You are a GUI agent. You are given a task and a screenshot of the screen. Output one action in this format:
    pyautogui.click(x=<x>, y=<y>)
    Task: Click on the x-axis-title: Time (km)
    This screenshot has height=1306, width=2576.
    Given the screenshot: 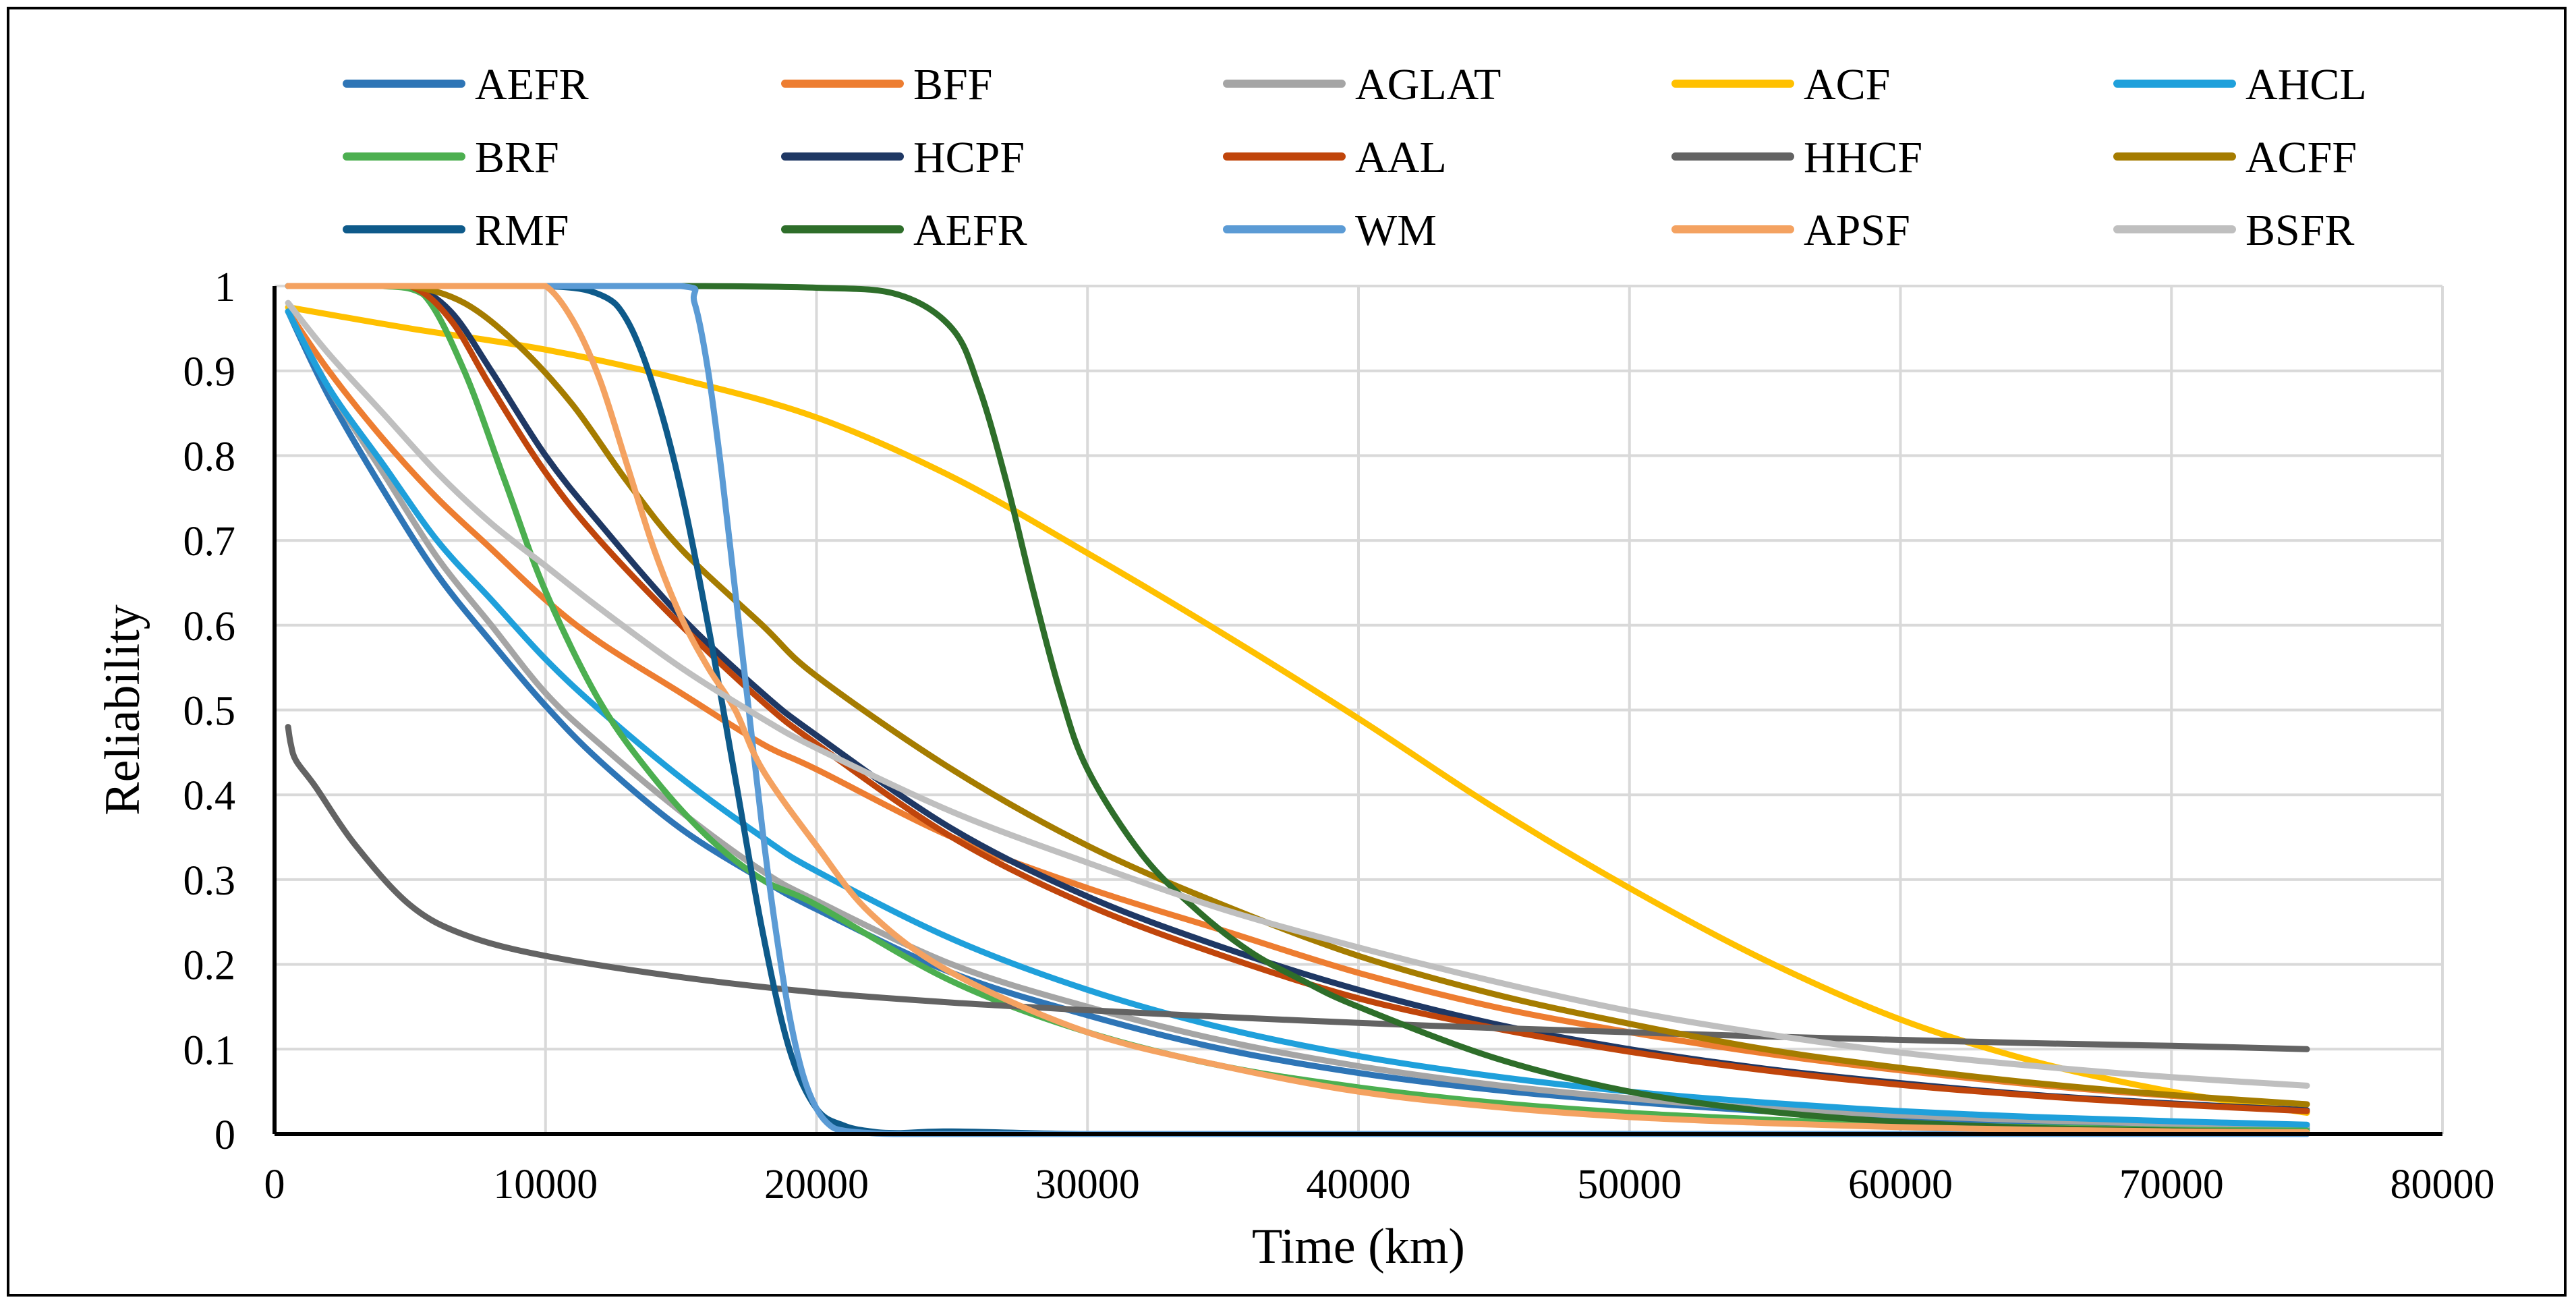 What is the action you would take?
    pyautogui.click(x=1358, y=1246)
    